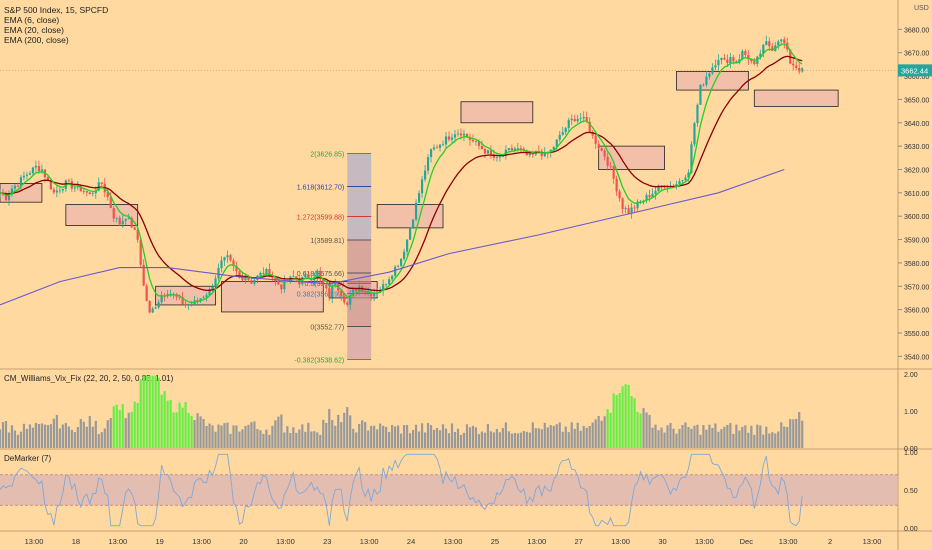  Describe the element at coordinates (34, 30) in the screenshot. I see `legend-ema-20: EMA (20, close)` at that location.